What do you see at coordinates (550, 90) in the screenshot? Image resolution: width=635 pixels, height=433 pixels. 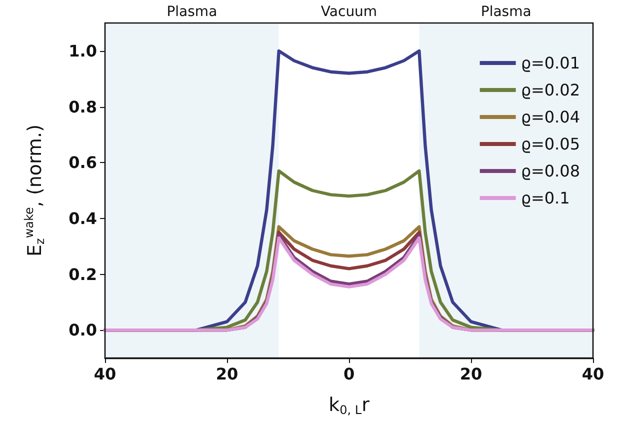 I see `legend-label: ϱ=0.02` at bounding box center [550, 90].